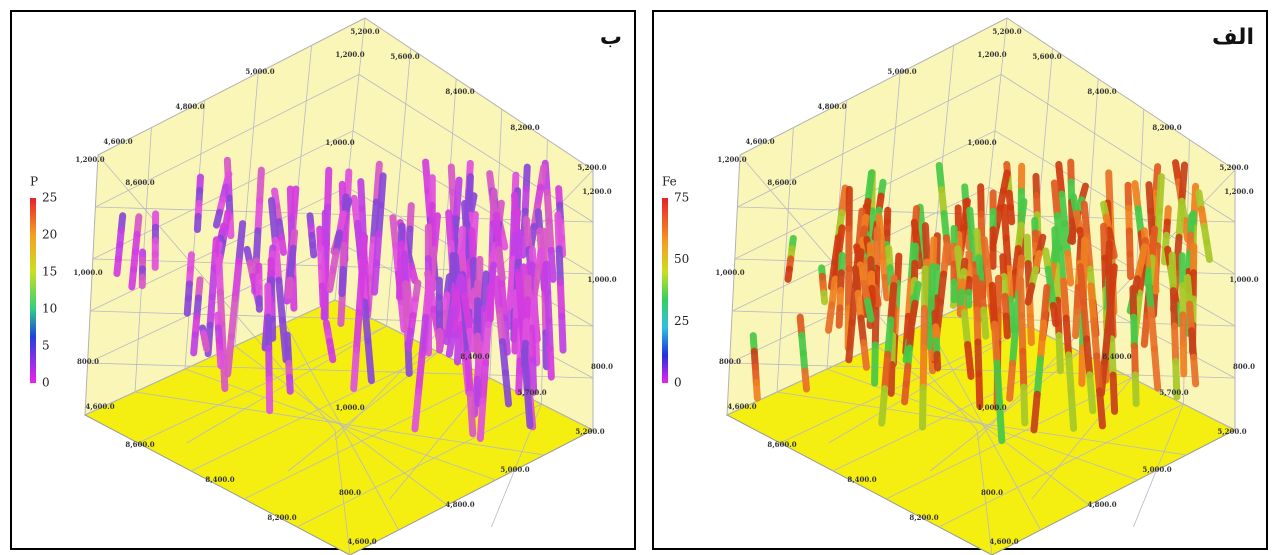  Describe the element at coordinates (984, 492) in the screenshot. I see `edge` at that location.